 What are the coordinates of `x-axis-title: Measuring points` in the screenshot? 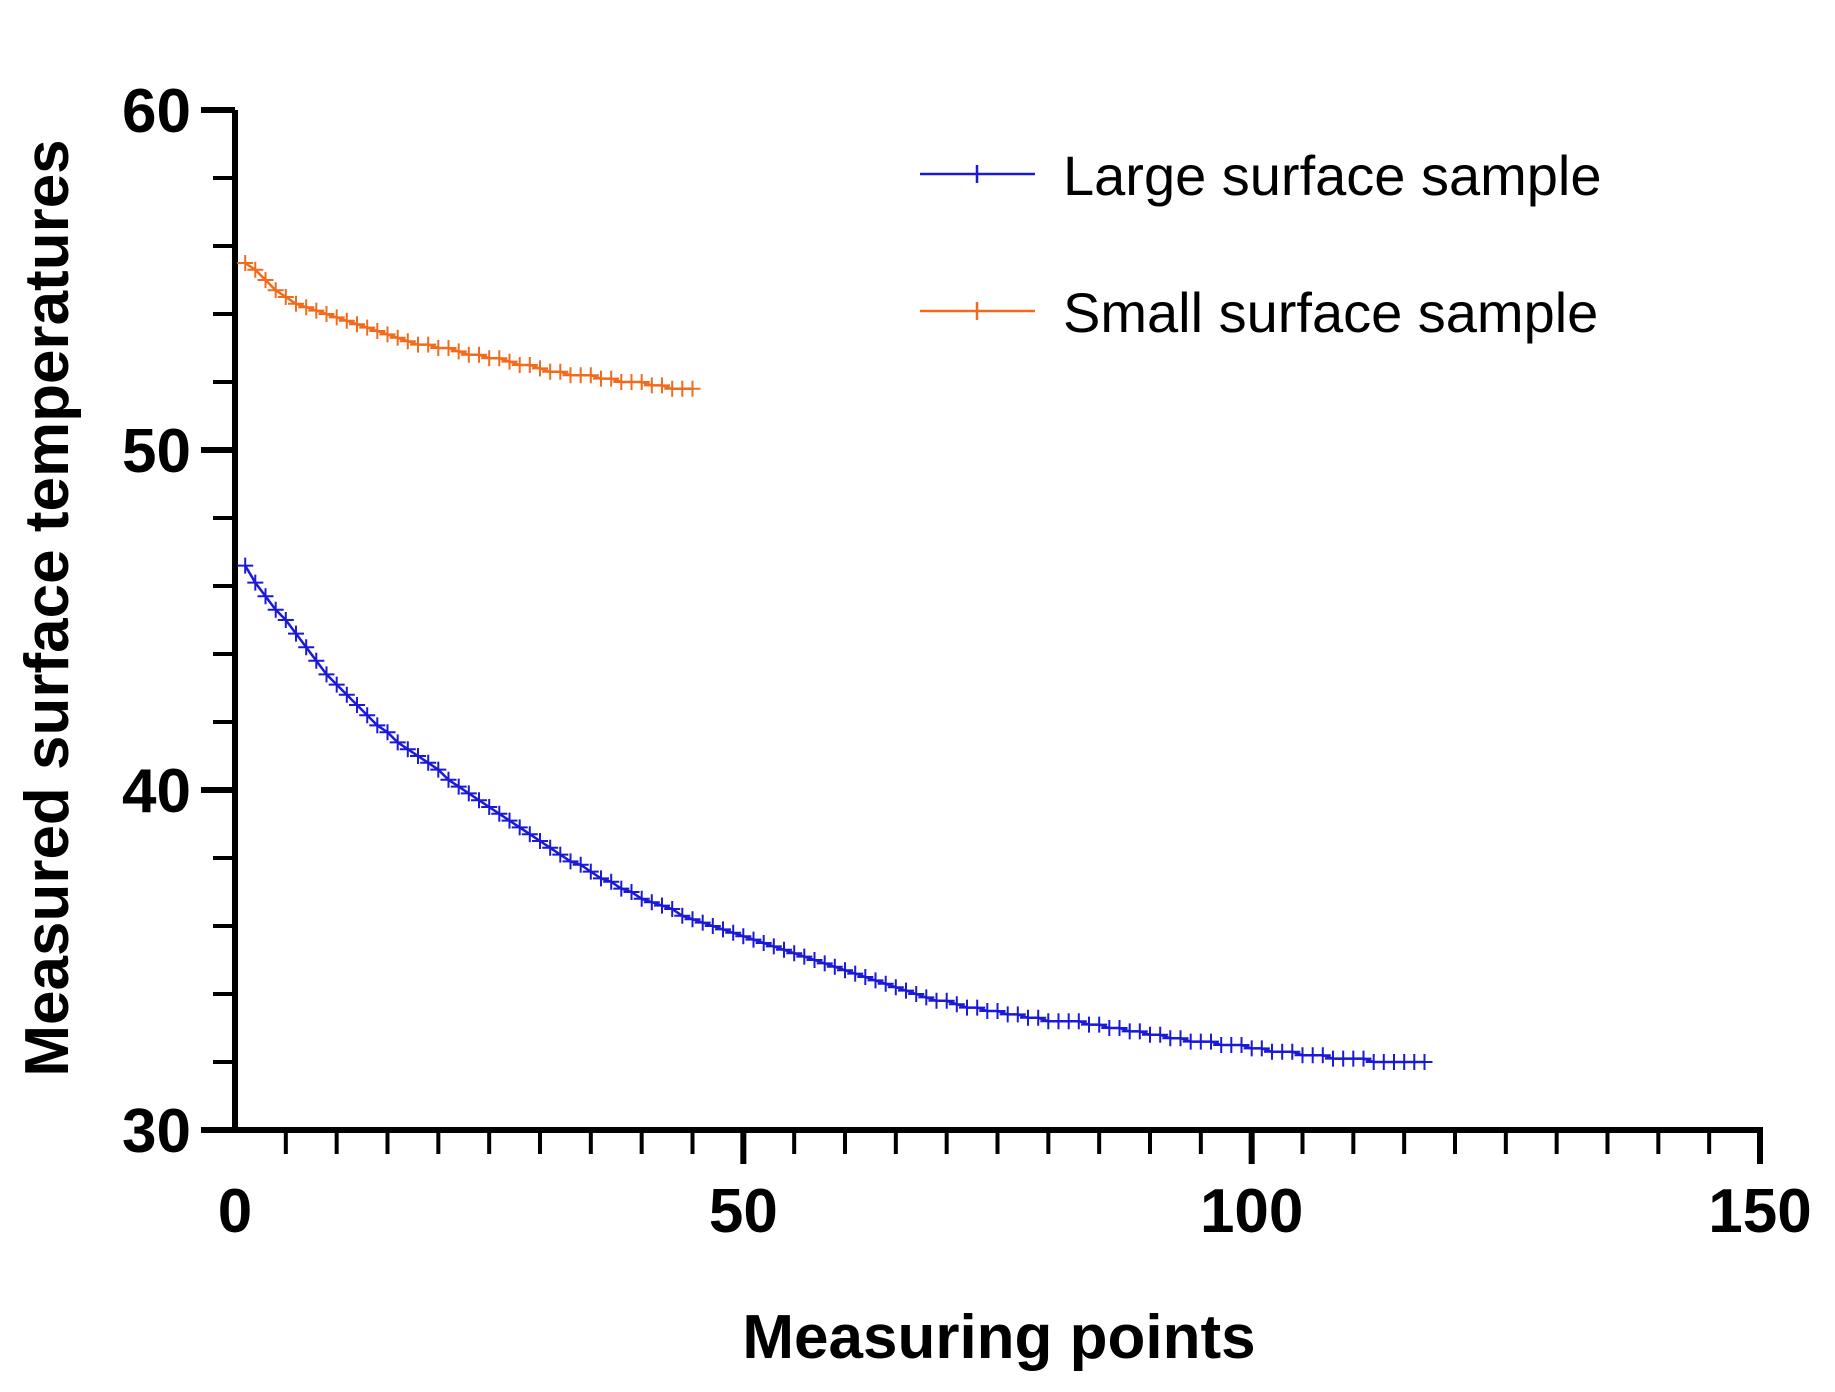 It's located at (998, 1337).